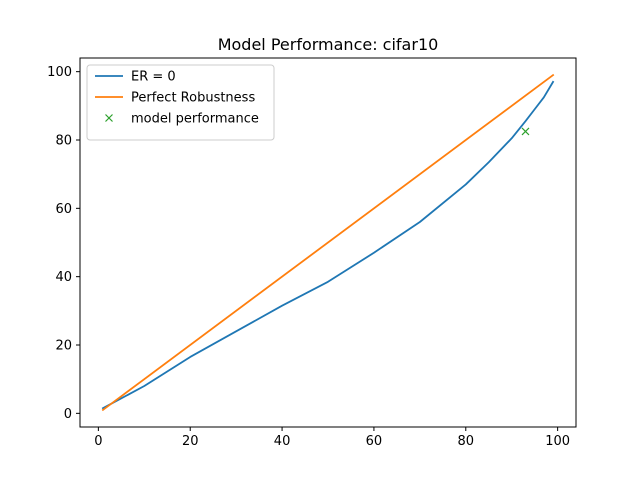 This screenshot has height=480, width=640. What do you see at coordinates (193, 98) in the screenshot?
I see `legend-label: Perfect Robustness` at bounding box center [193, 98].